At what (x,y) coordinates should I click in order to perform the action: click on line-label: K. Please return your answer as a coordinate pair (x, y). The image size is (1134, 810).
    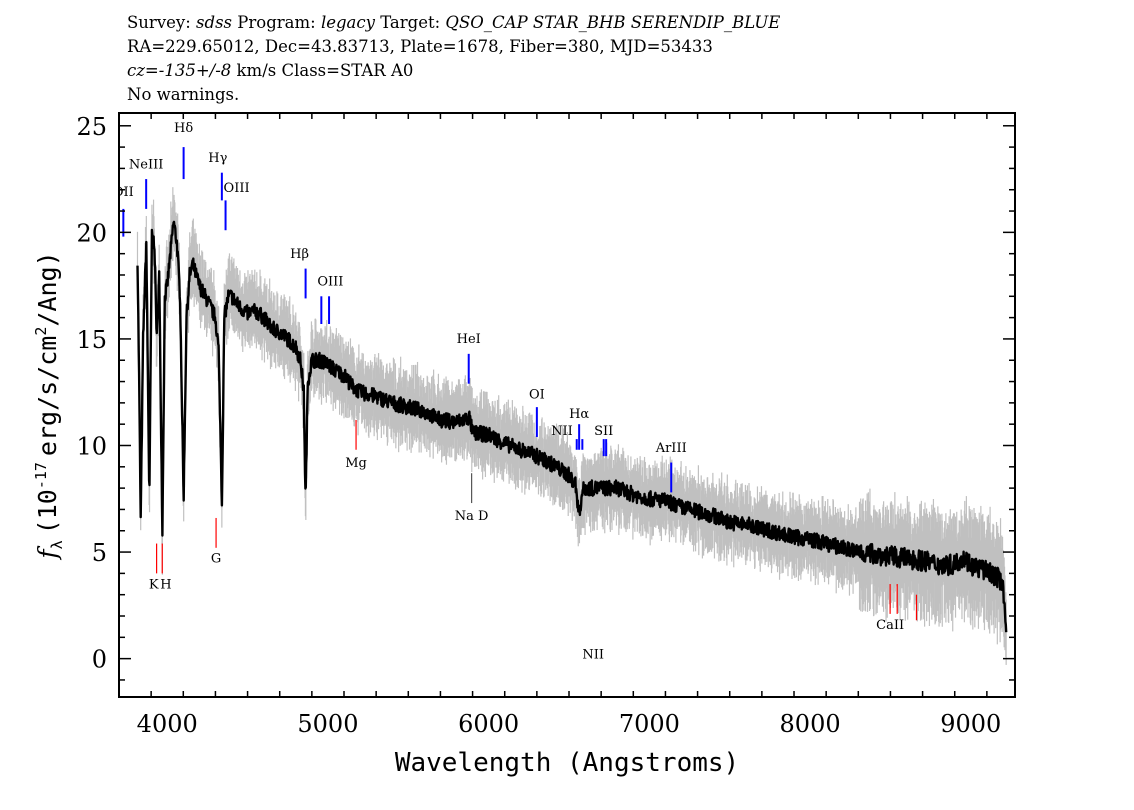
    Looking at the image, I should click on (154, 584).